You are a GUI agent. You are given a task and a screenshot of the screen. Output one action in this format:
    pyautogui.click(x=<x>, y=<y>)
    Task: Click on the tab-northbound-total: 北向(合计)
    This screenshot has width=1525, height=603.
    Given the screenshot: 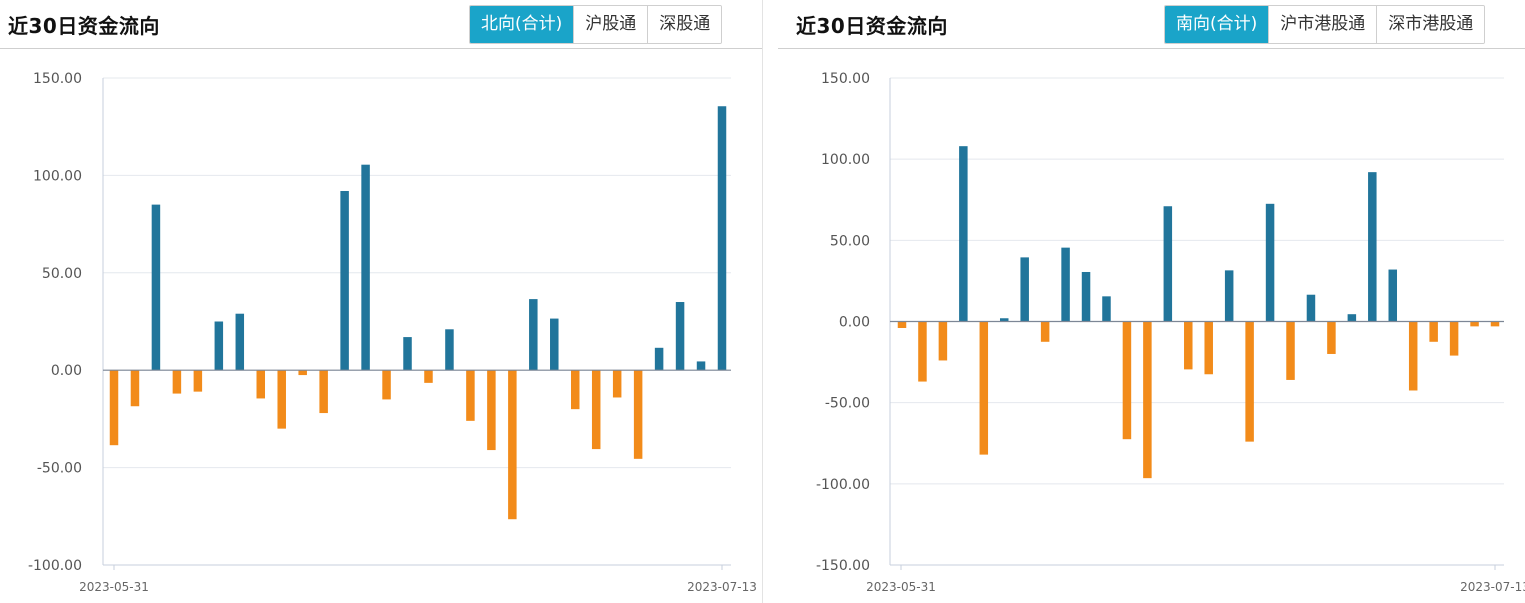 What is the action you would take?
    pyautogui.click(x=522, y=24)
    